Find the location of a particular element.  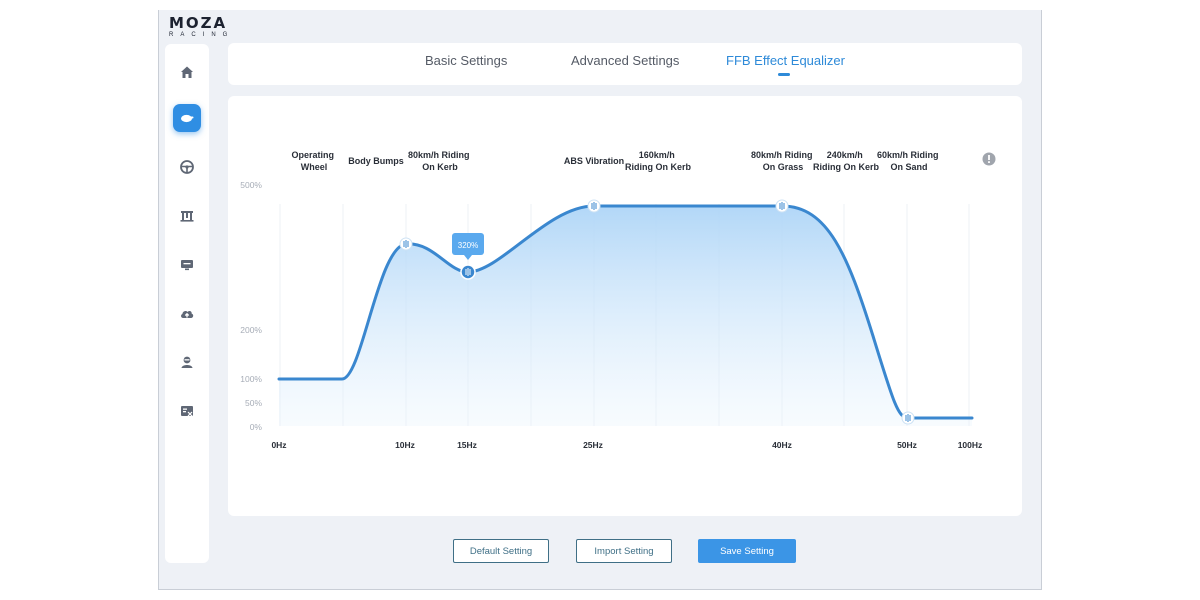

moza-logo: MOZA RACING is located at coordinates (209, 29).